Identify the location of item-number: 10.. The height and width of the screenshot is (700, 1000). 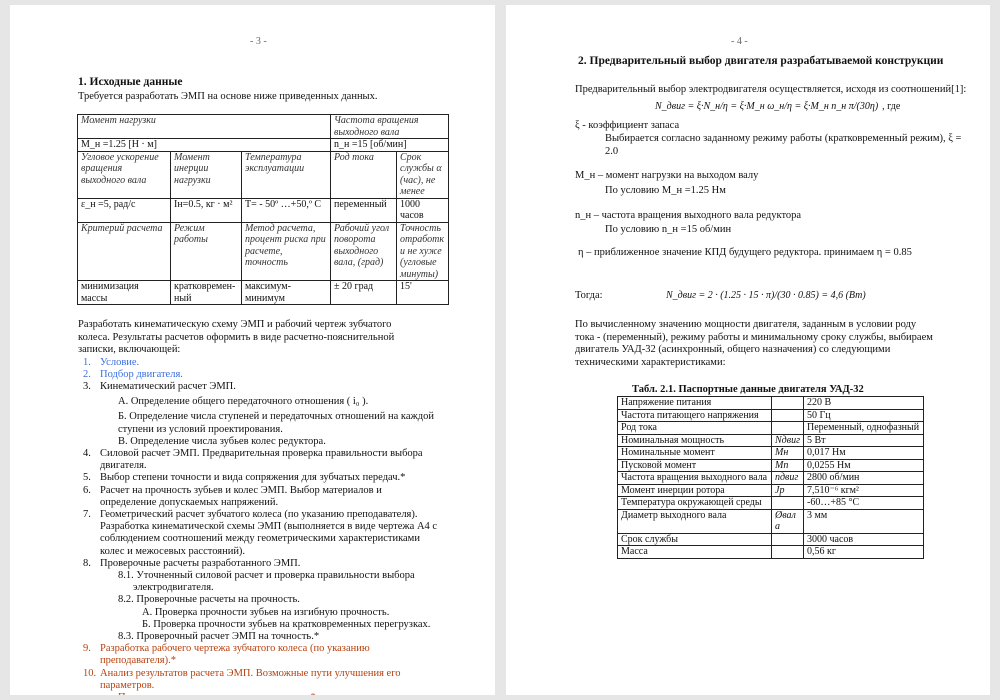
(90, 673).